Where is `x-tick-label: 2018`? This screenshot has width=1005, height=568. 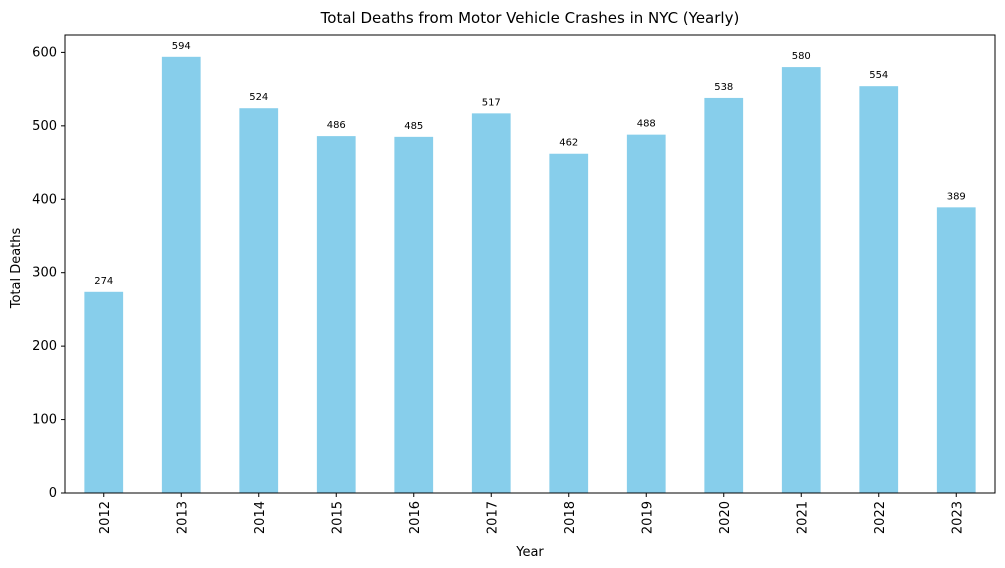 x-tick-label: 2018 is located at coordinates (570, 517).